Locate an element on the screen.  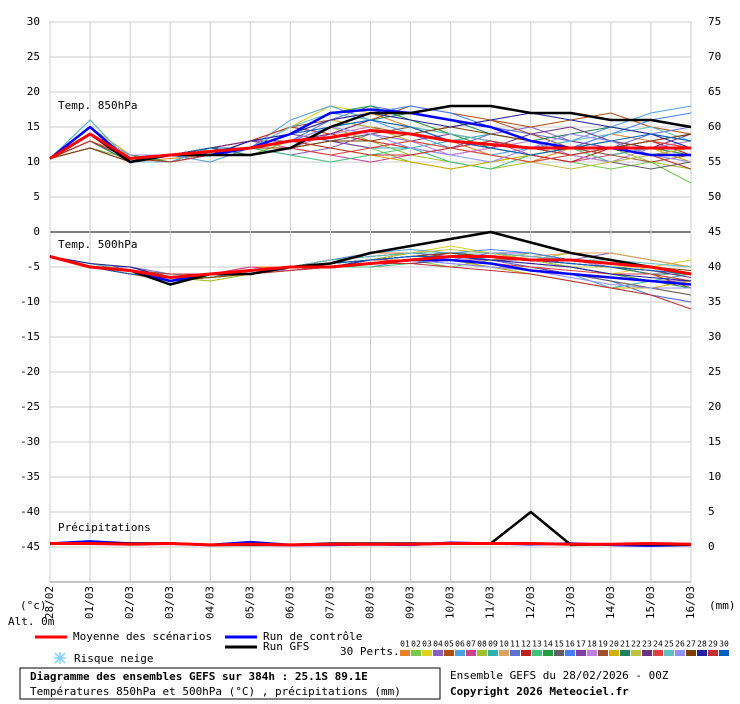
legend-label: 19 is located at coordinates (603, 644).